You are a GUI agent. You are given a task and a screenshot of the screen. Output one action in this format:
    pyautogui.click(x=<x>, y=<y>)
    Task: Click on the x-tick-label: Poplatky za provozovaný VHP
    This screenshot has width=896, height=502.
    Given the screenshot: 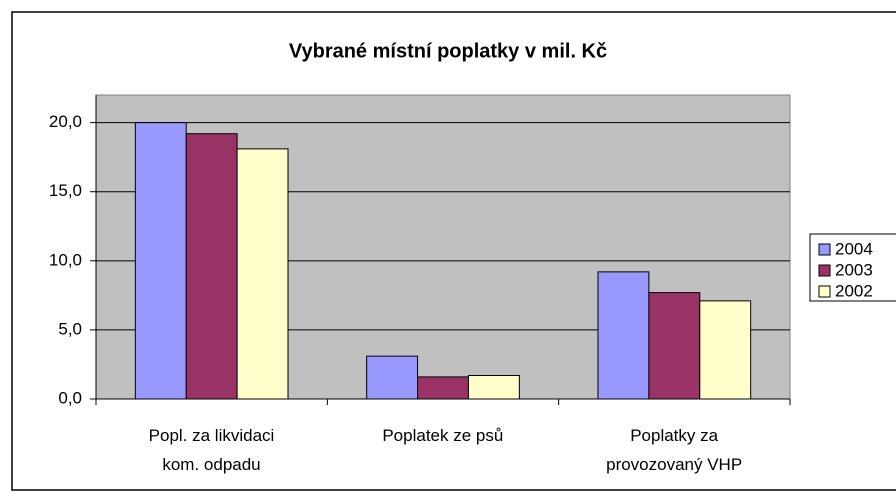 What is the action you would take?
    pyautogui.click(x=674, y=450)
    